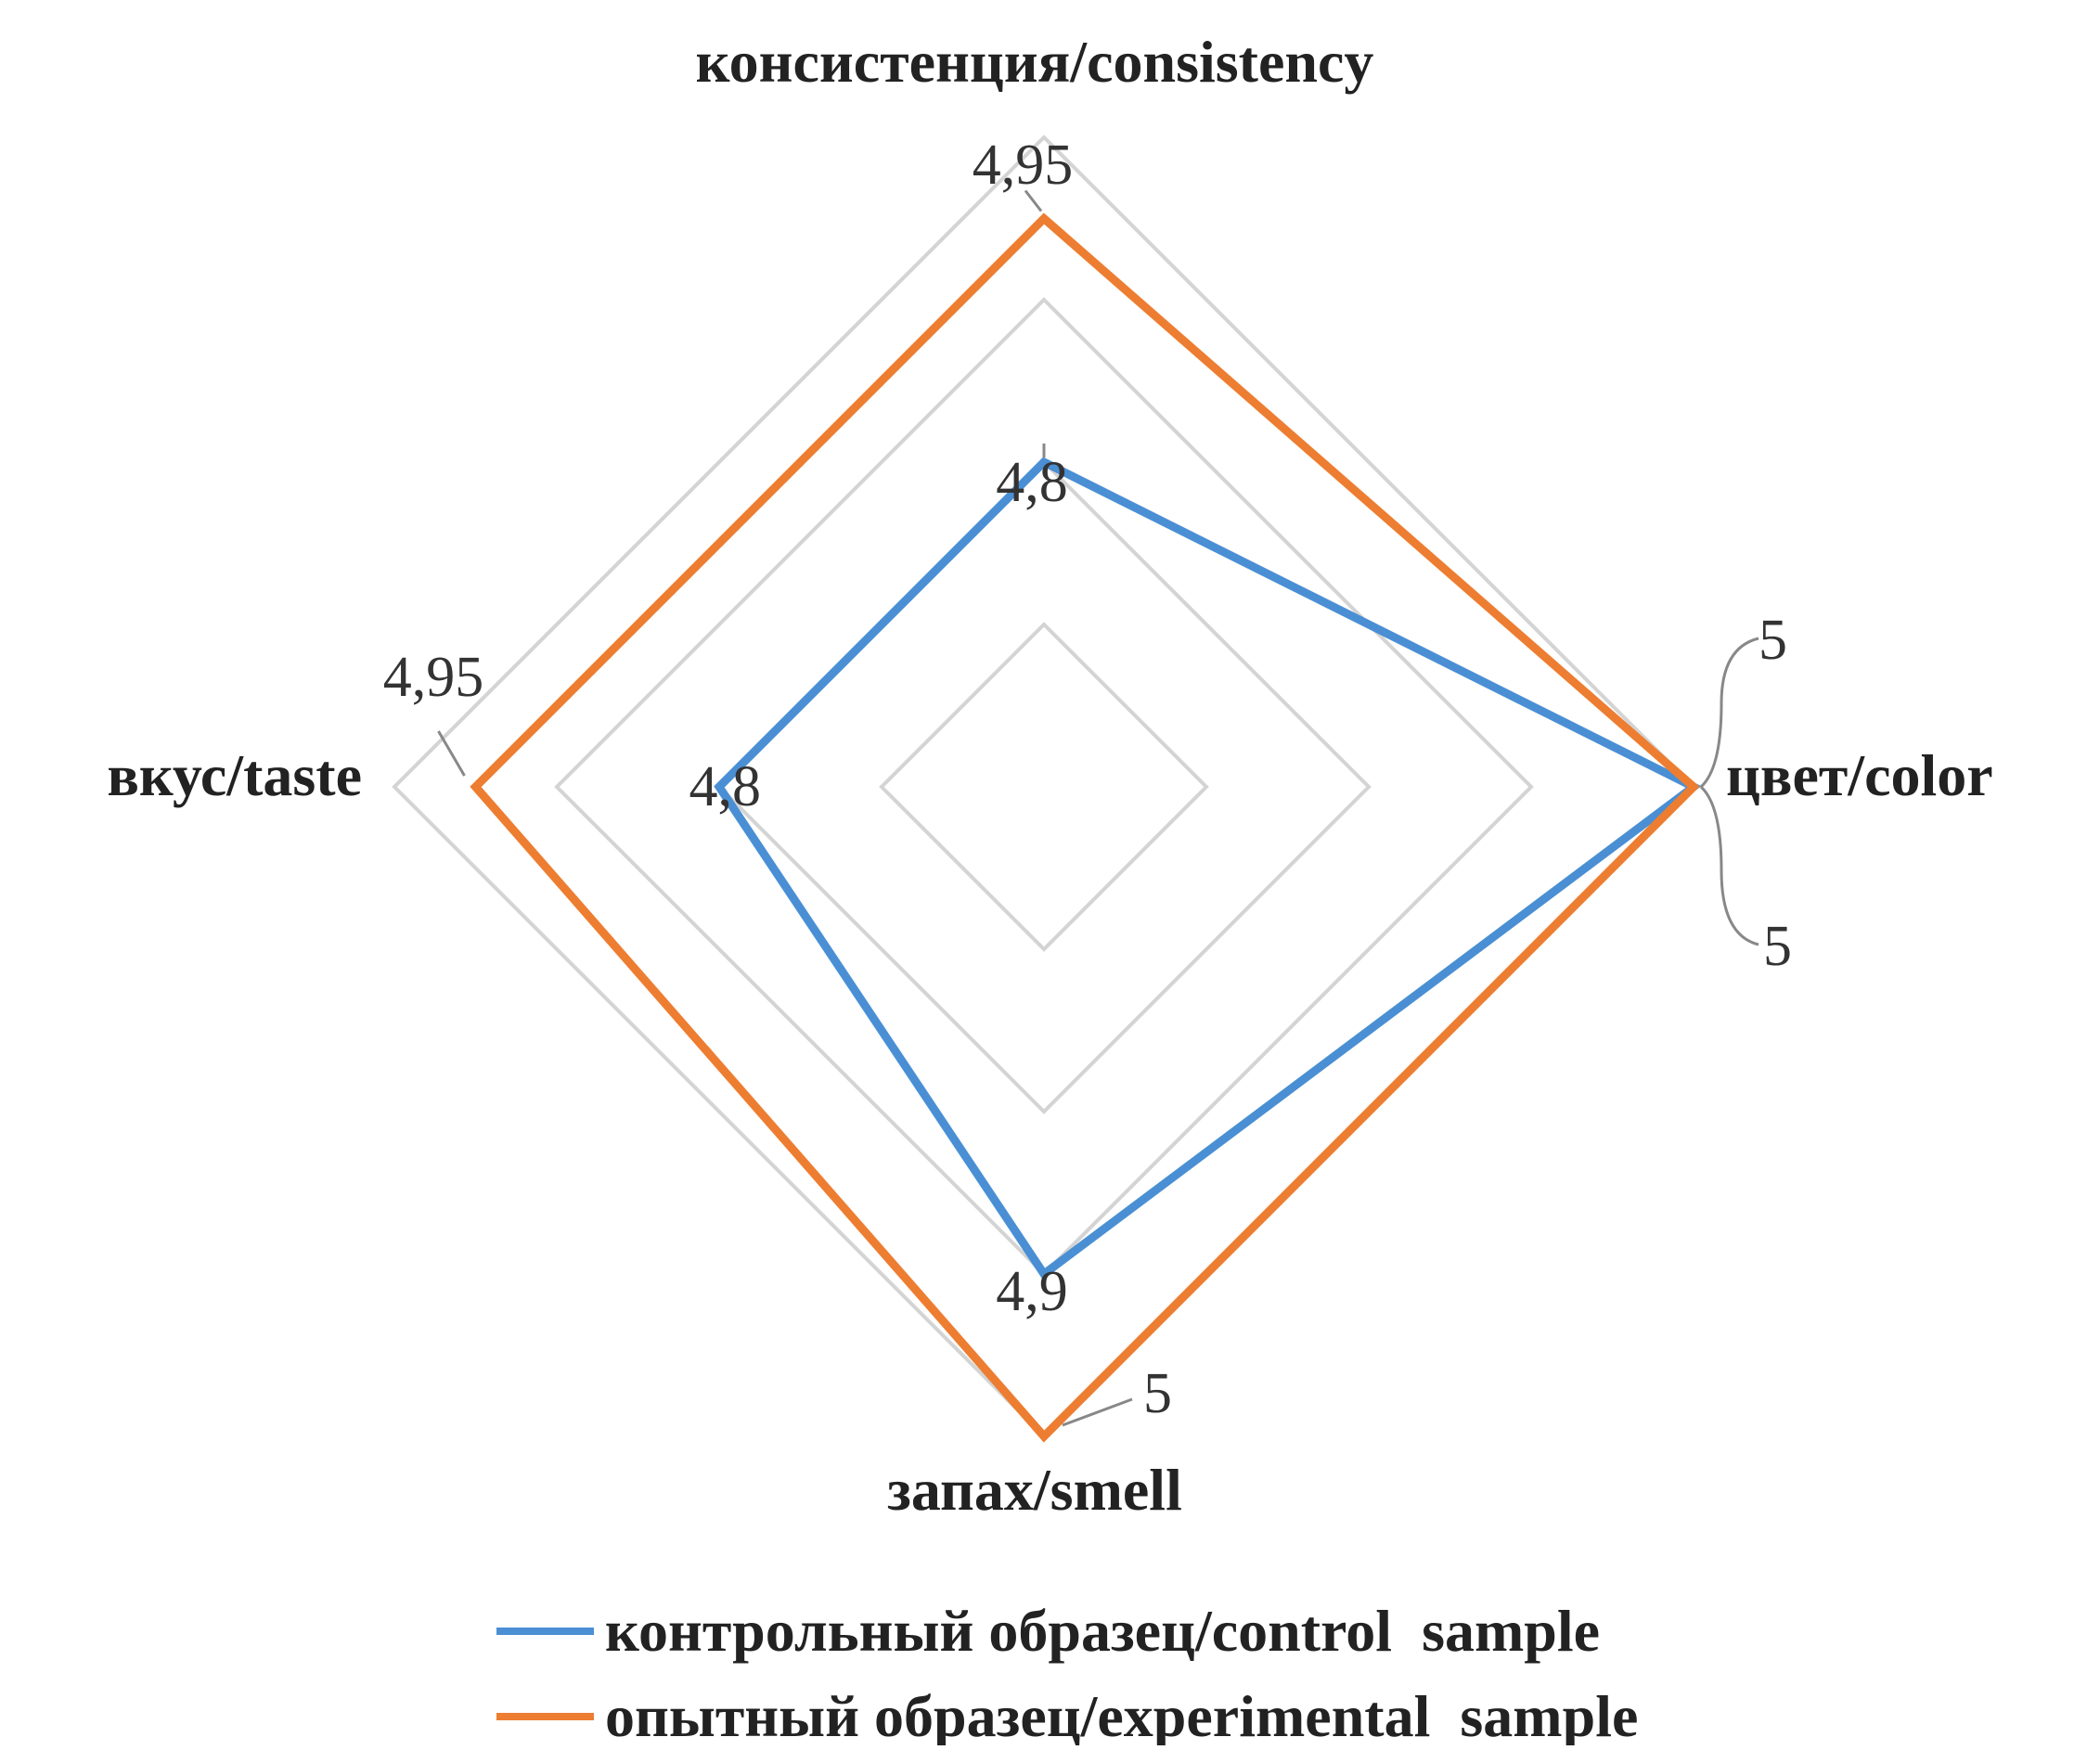 Image resolution: width=2100 pixels, height=1750 pixels. I want to click on data-label-control-taste: 4,8, so click(726, 786).